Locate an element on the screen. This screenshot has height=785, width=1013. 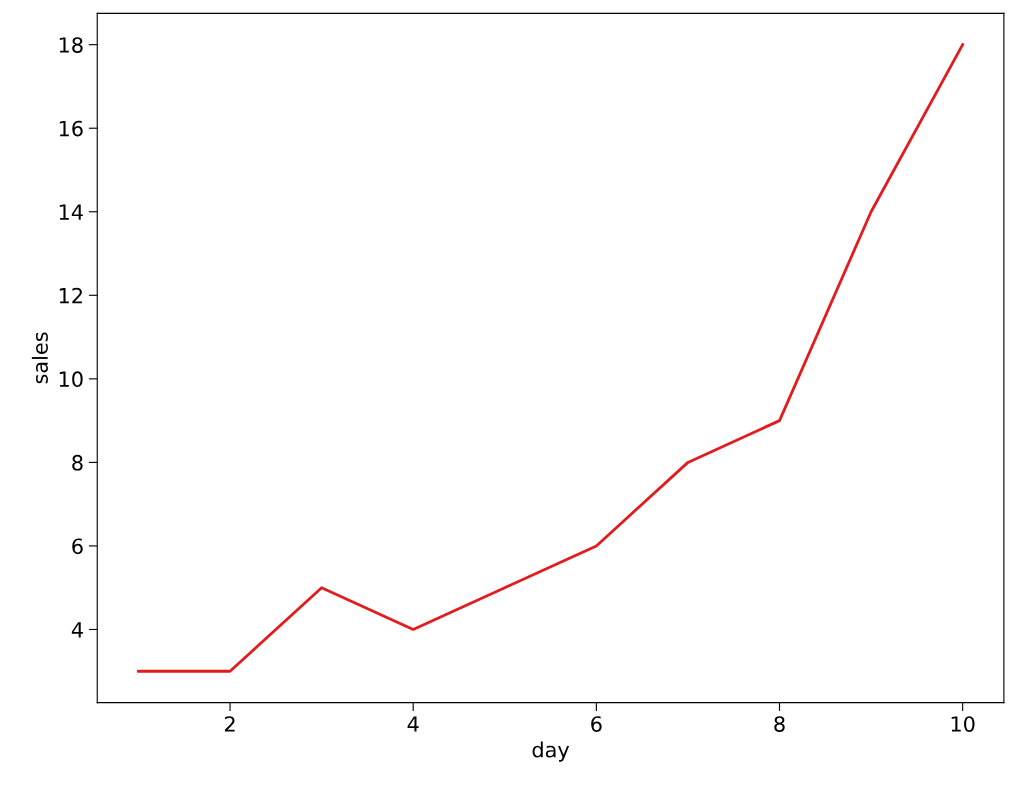
y-tick-label: 16 is located at coordinates (71, 128).